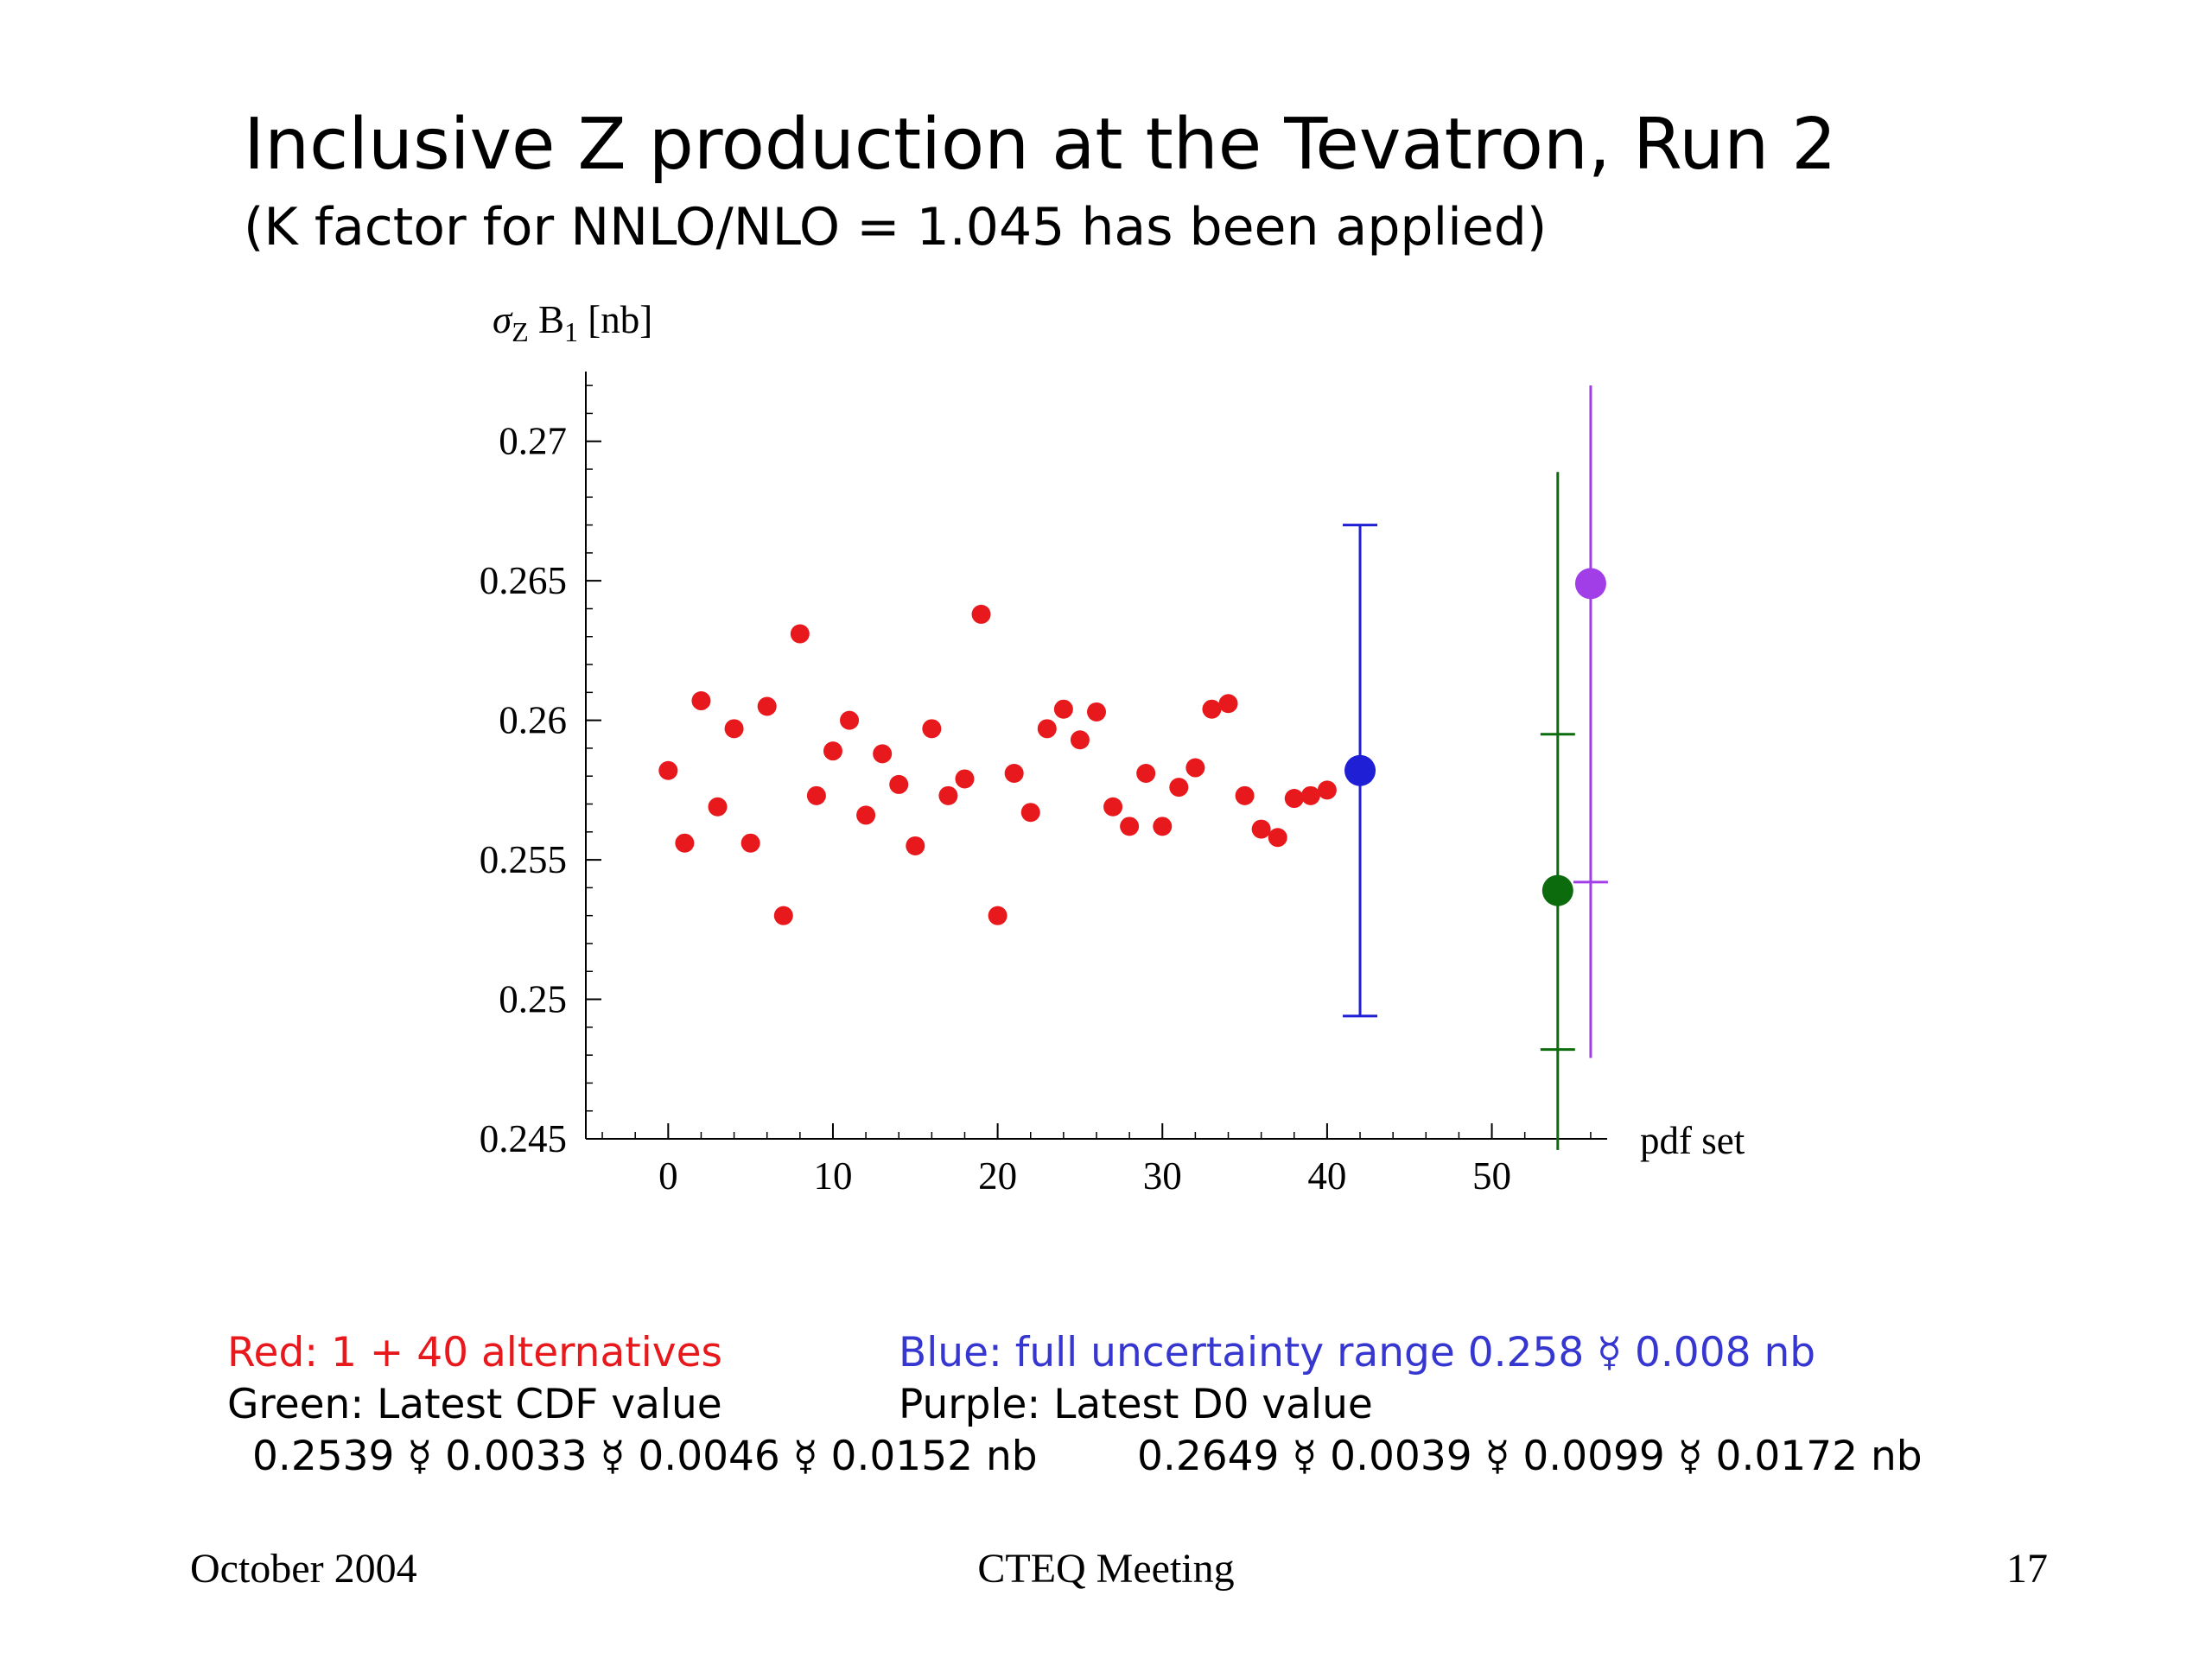 The width and height of the screenshot is (2212, 1659). Describe the element at coordinates (832, 1176) in the screenshot. I see `x-tick-label: 10` at that location.